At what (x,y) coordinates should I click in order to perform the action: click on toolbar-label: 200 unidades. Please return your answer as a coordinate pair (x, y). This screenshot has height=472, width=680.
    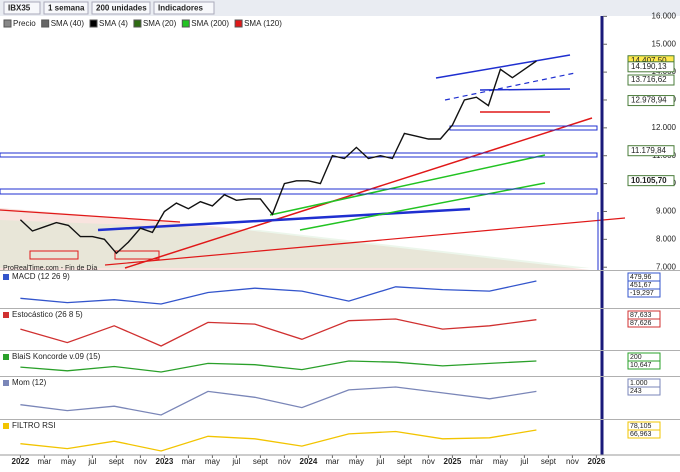
    Looking at the image, I should click on (121, 8).